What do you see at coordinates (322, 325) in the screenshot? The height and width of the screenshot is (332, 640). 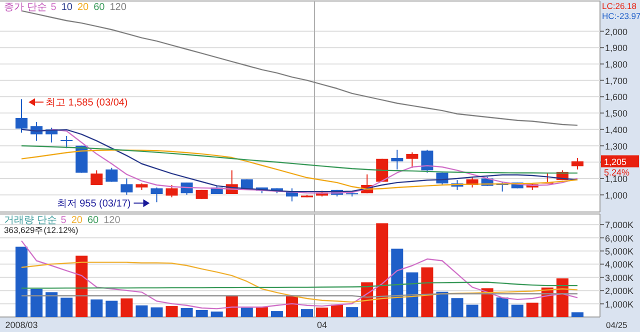 I see `x-tick-label: 04` at bounding box center [322, 325].